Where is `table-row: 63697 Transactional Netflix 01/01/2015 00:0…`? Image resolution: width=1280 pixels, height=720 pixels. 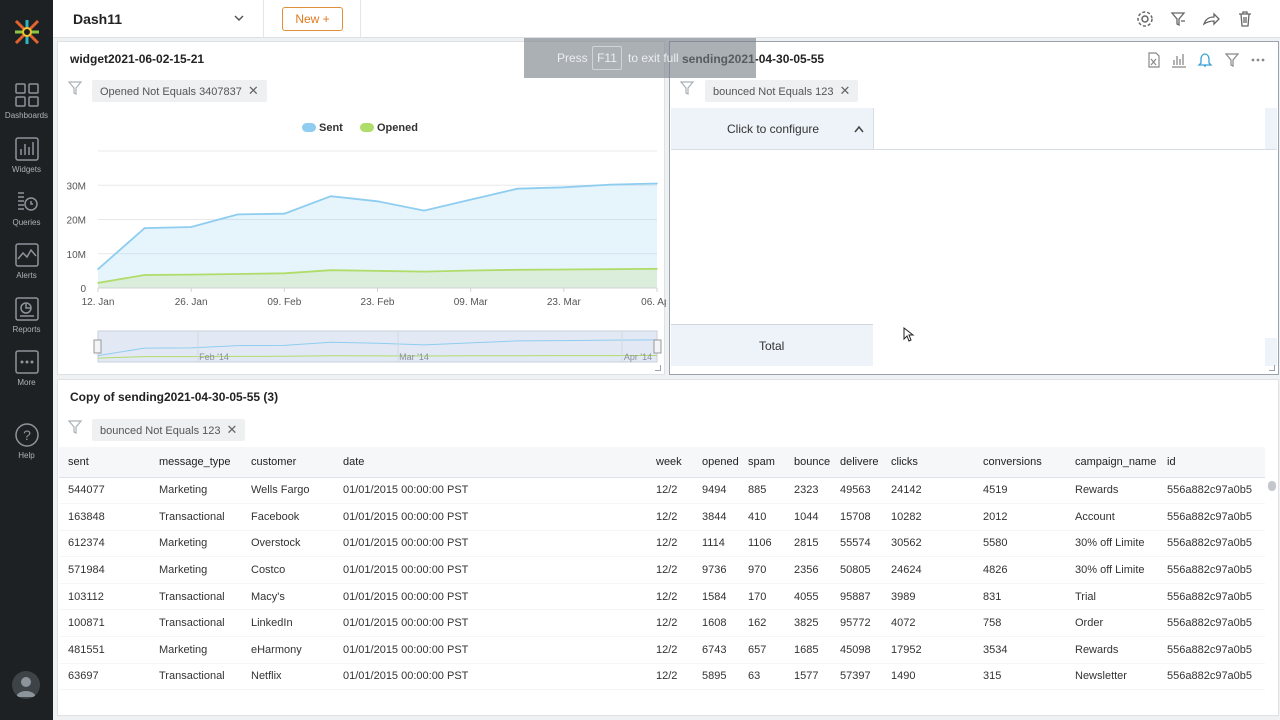 table-row: 63697 Transactional Netflix 01/01/2015 00:0… is located at coordinates (662, 677).